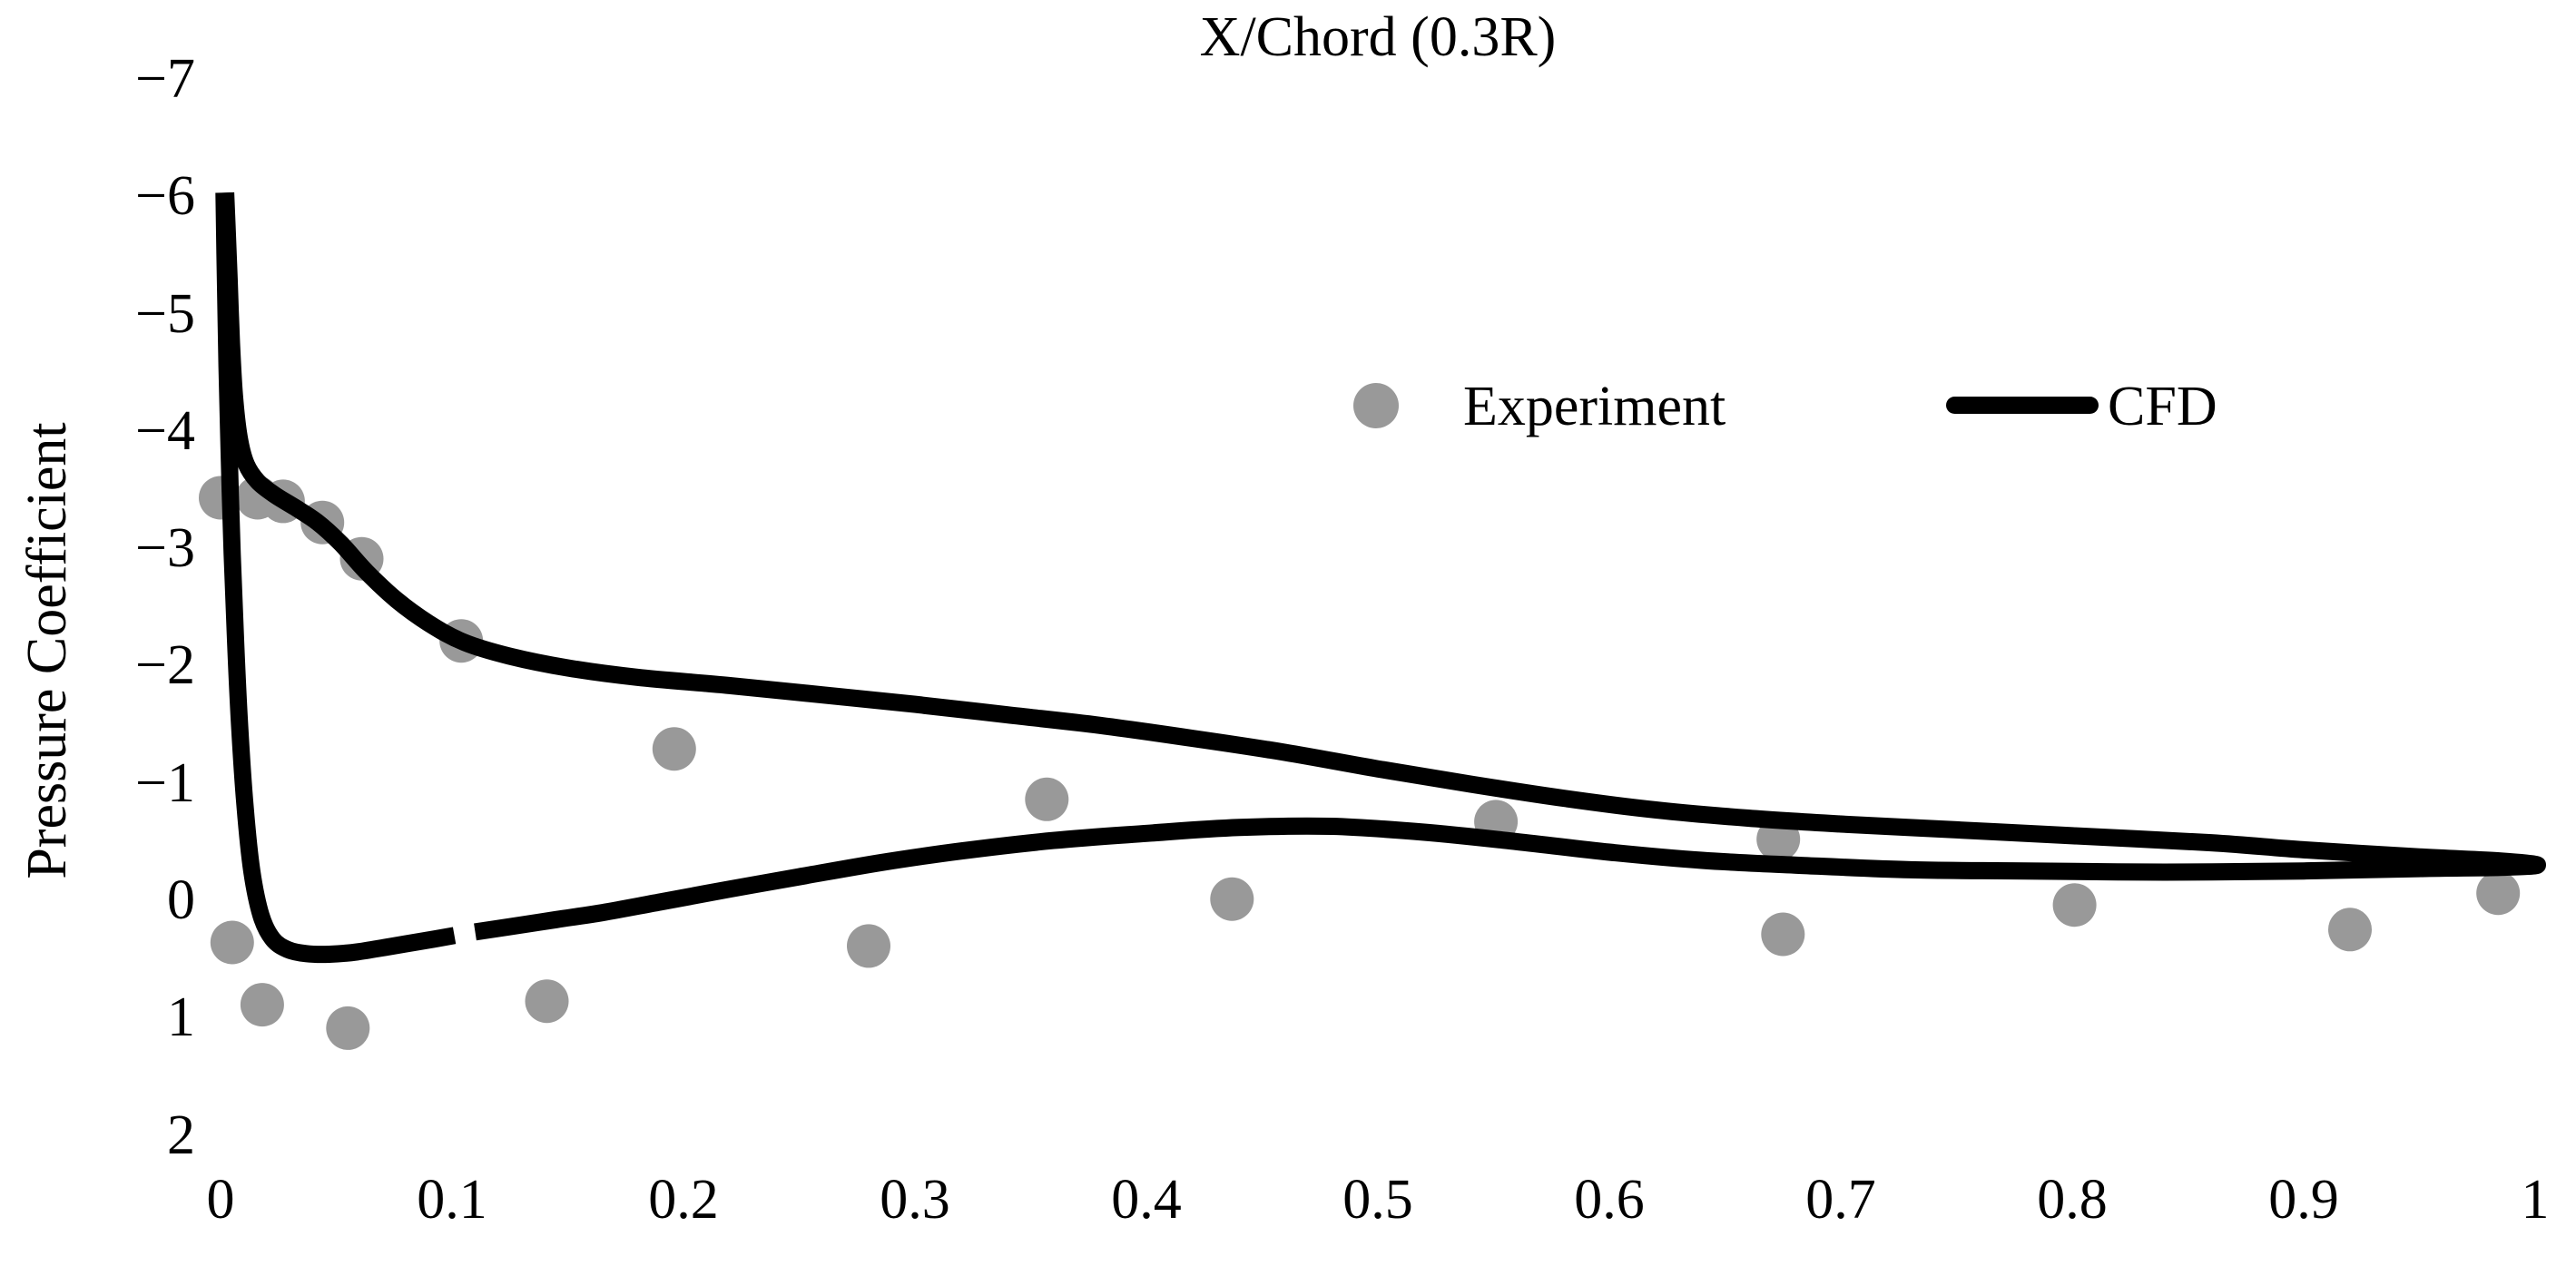  I want to click on y-tick-label: −5, so click(165, 313).